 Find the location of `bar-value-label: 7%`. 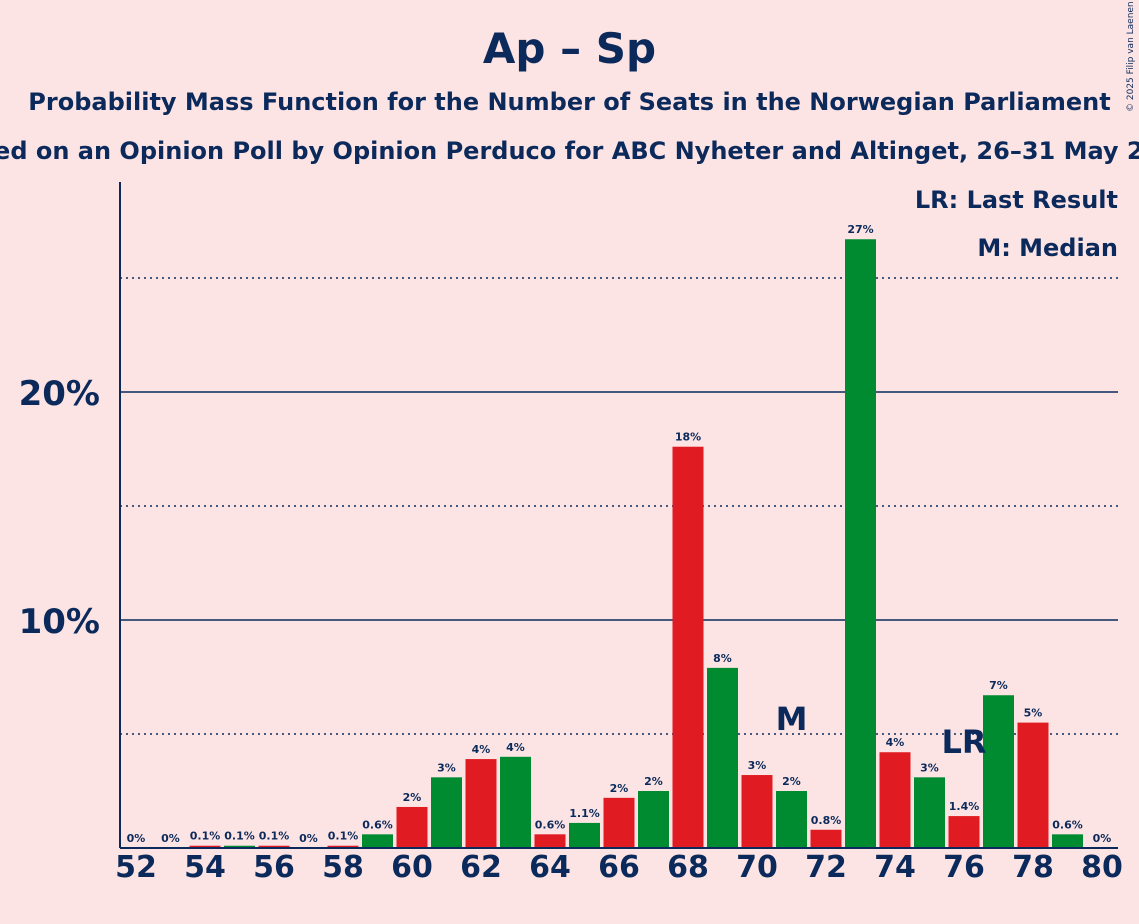

bar-value-label: 7% is located at coordinates (998, 685).